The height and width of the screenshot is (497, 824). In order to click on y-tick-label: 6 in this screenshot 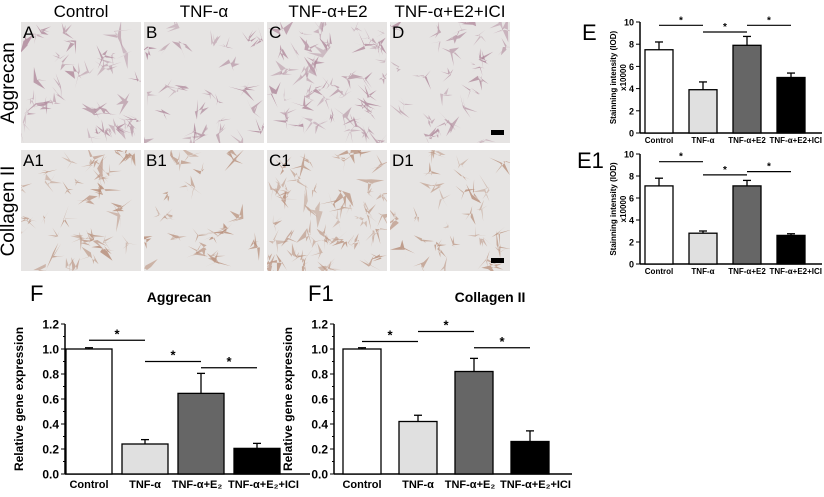, I will do `click(631, 199)`.